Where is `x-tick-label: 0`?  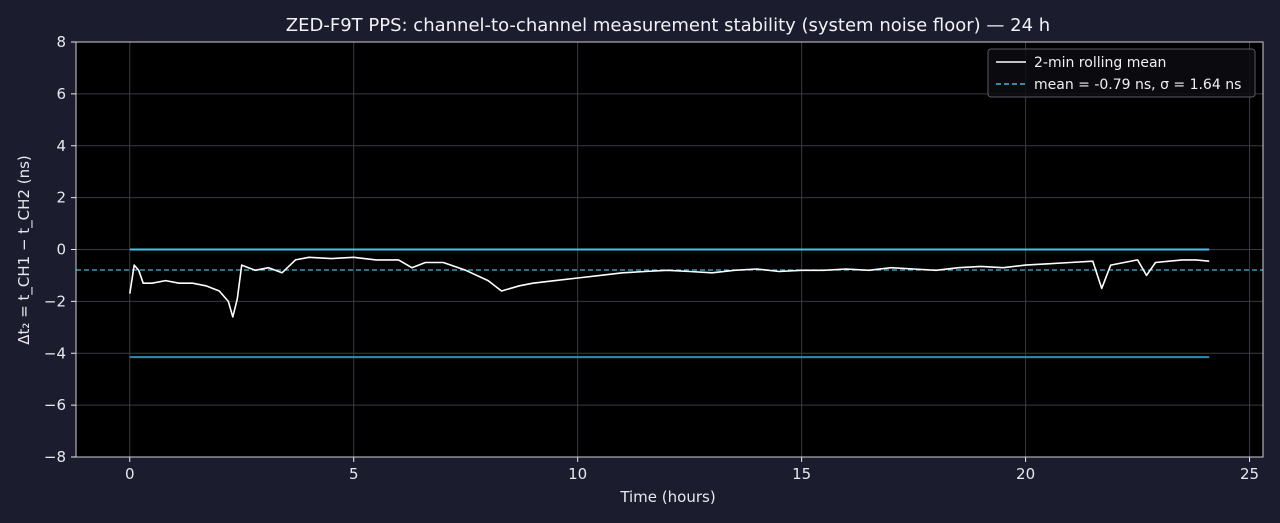
x-tick-label: 0 is located at coordinates (130, 474).